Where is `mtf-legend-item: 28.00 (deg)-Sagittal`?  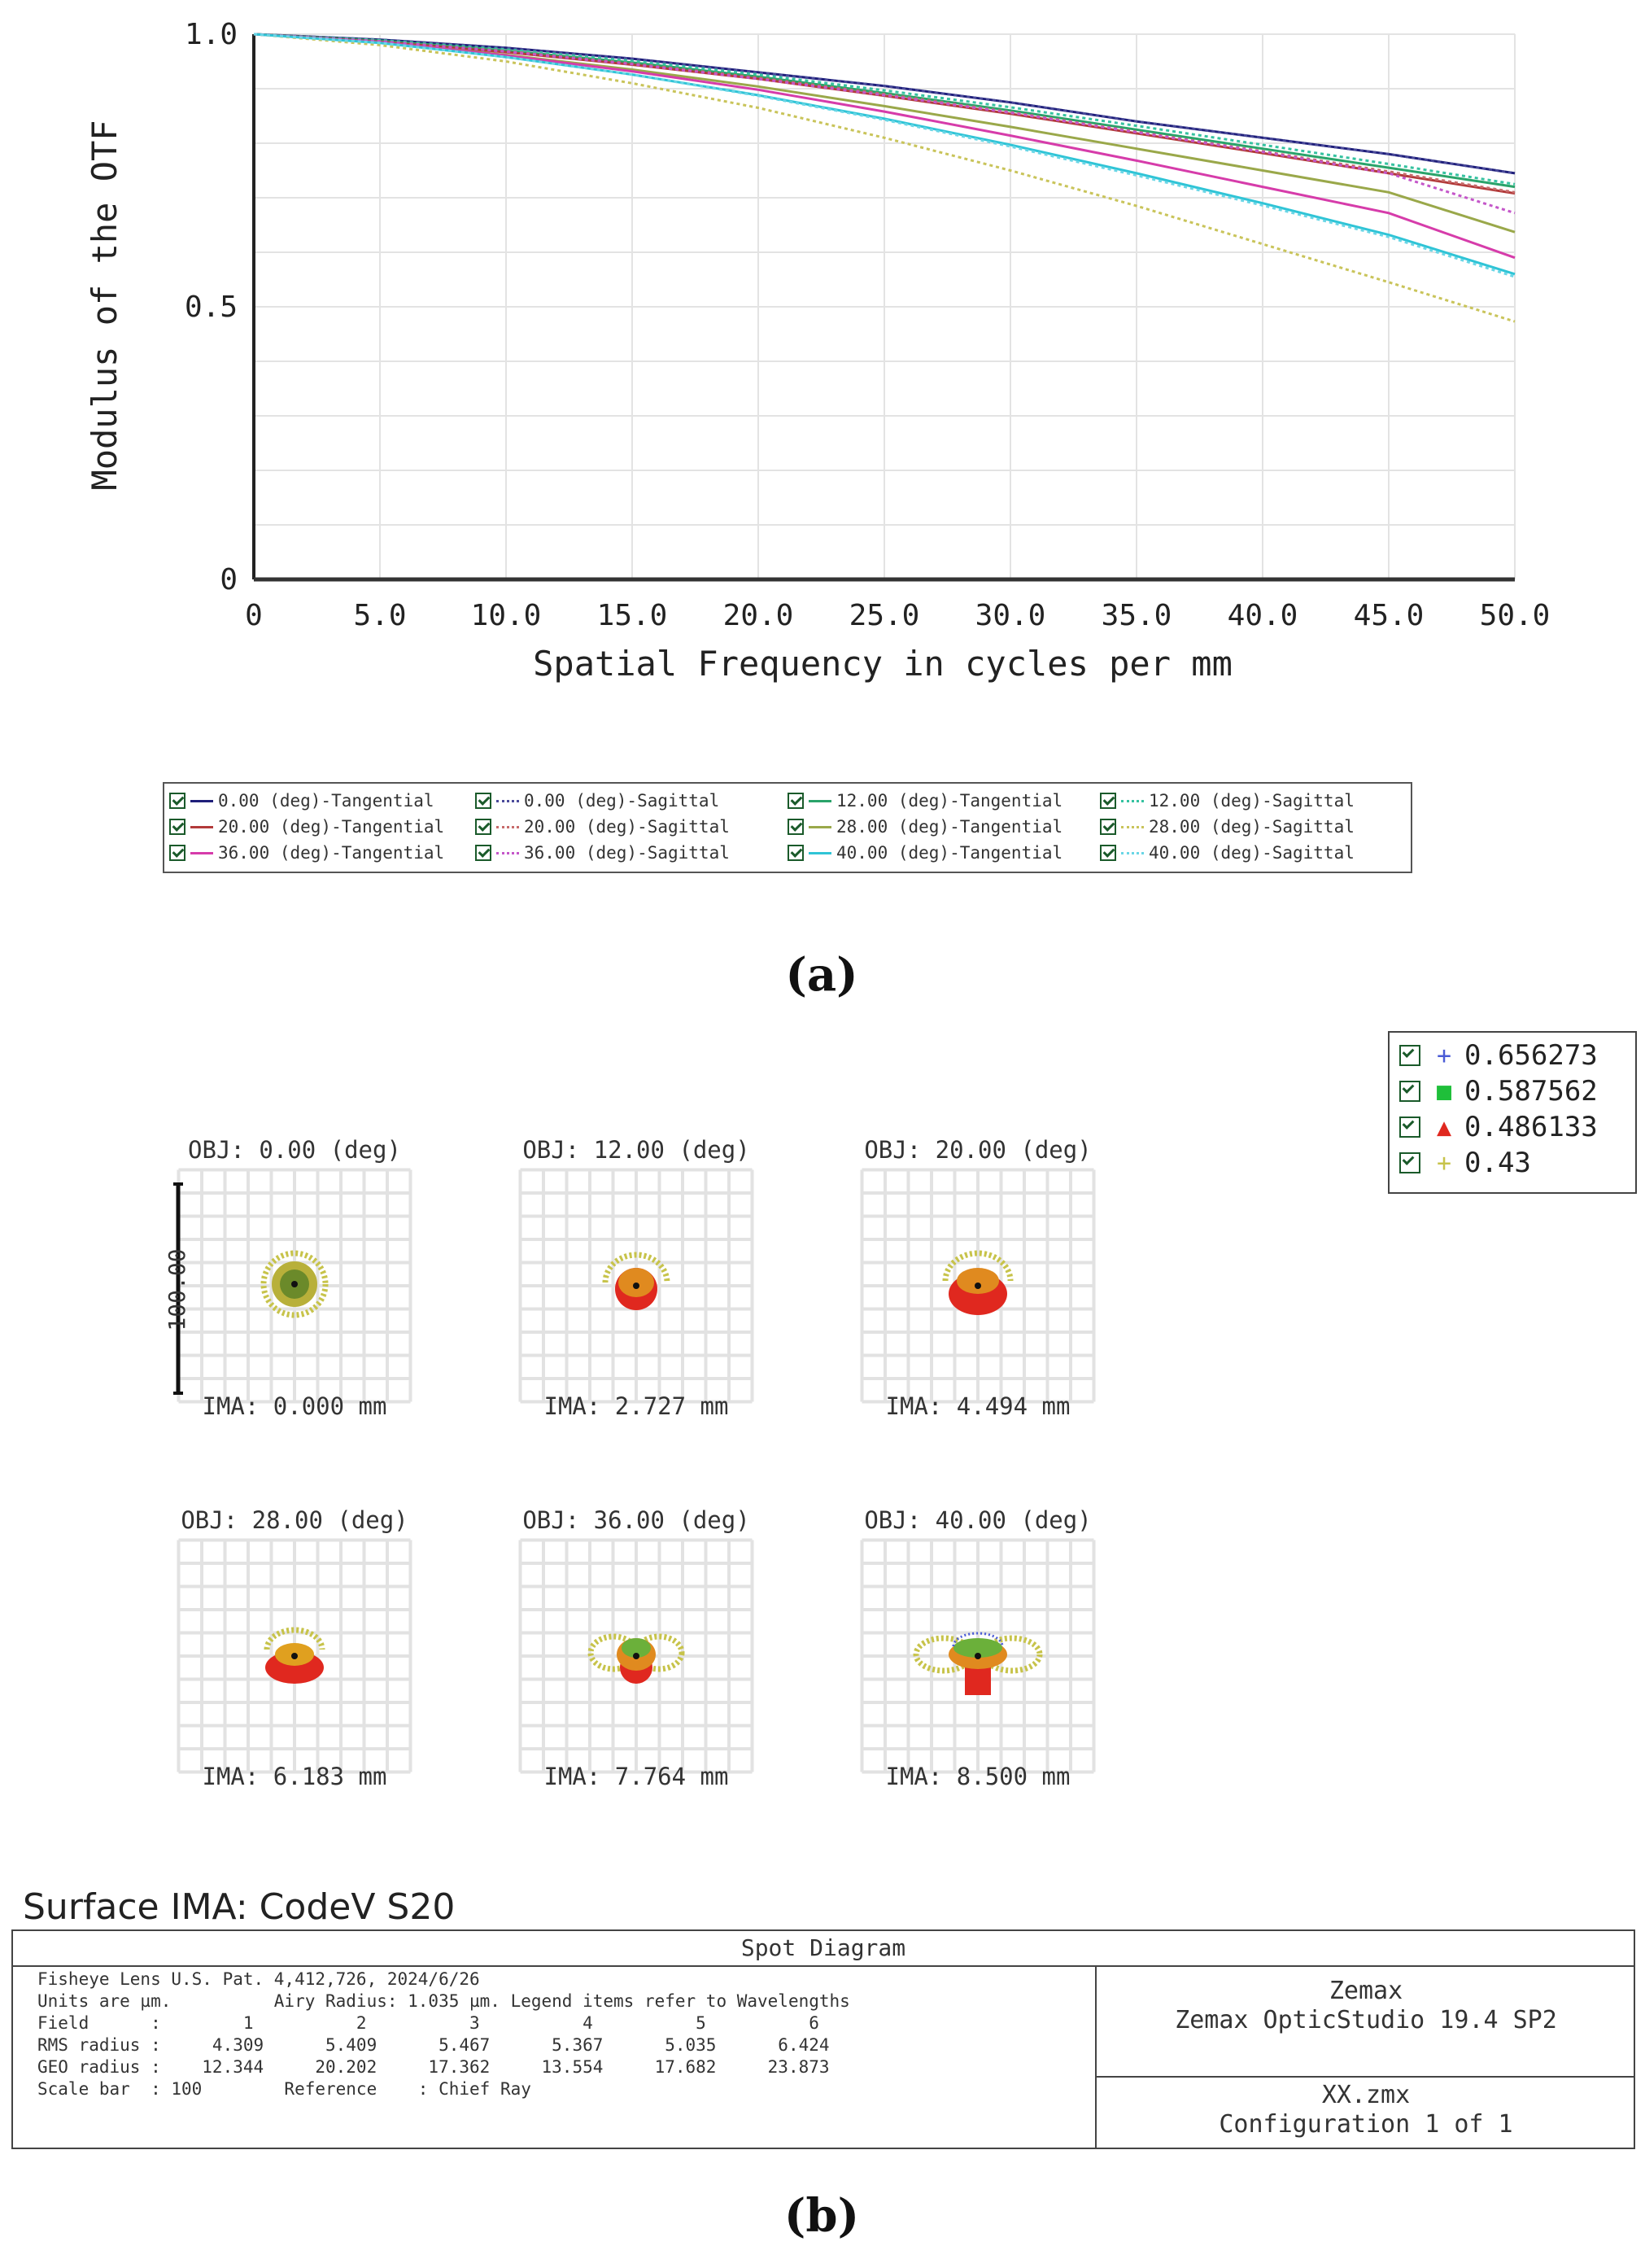
mtf-legend-item: 28.00 (deg)-Sagittal is located at coordinates (1227, 827).